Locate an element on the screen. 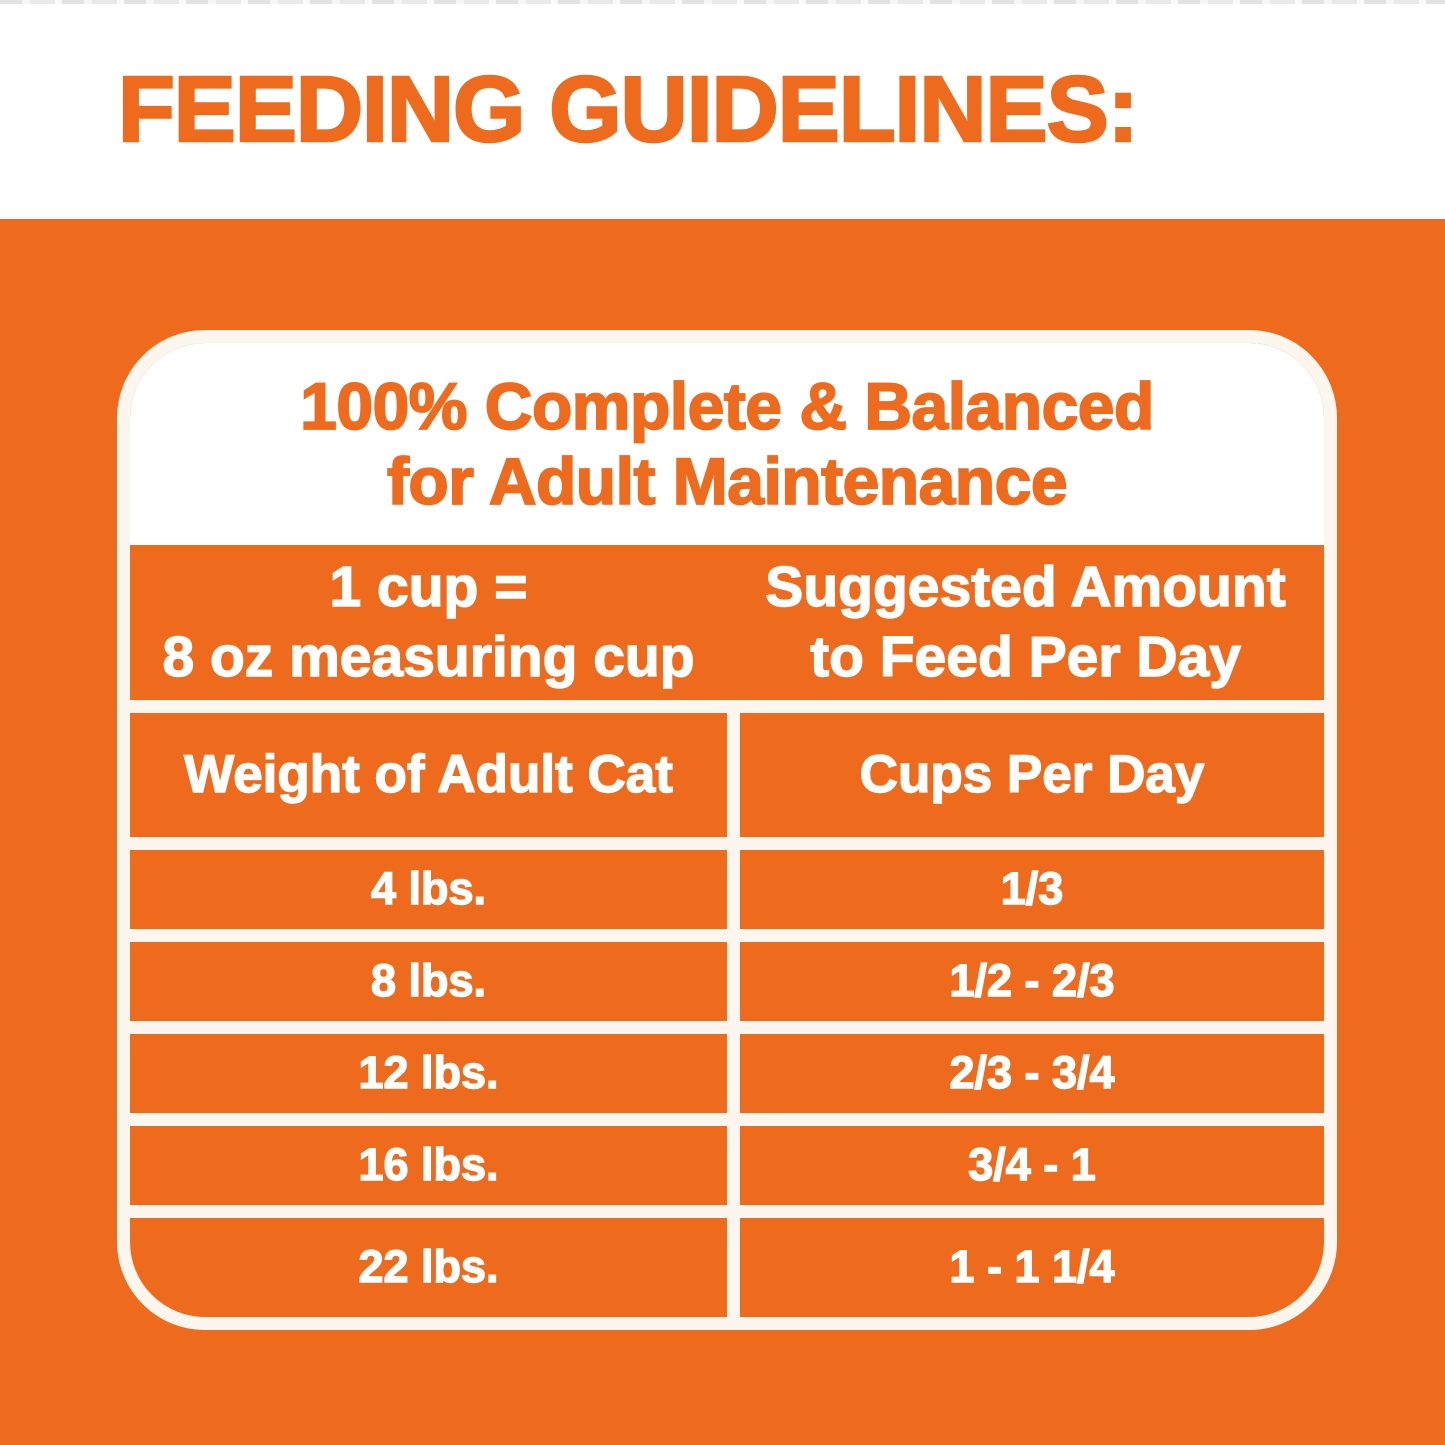 This screenshot has height=1445, width=1445. table-row: 8 lbs. 1/2 - 2/3 is located at coordinates (727, 975).